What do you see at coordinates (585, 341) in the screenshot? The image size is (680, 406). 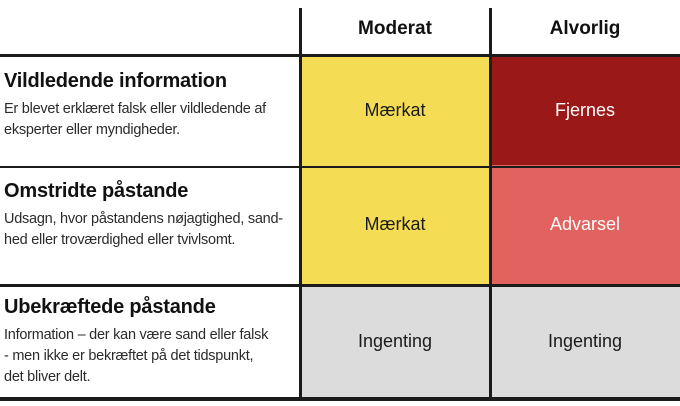 I see `cell-ubekraeftede-alvorlig: Ingenting` at bounding box center [585, 341].